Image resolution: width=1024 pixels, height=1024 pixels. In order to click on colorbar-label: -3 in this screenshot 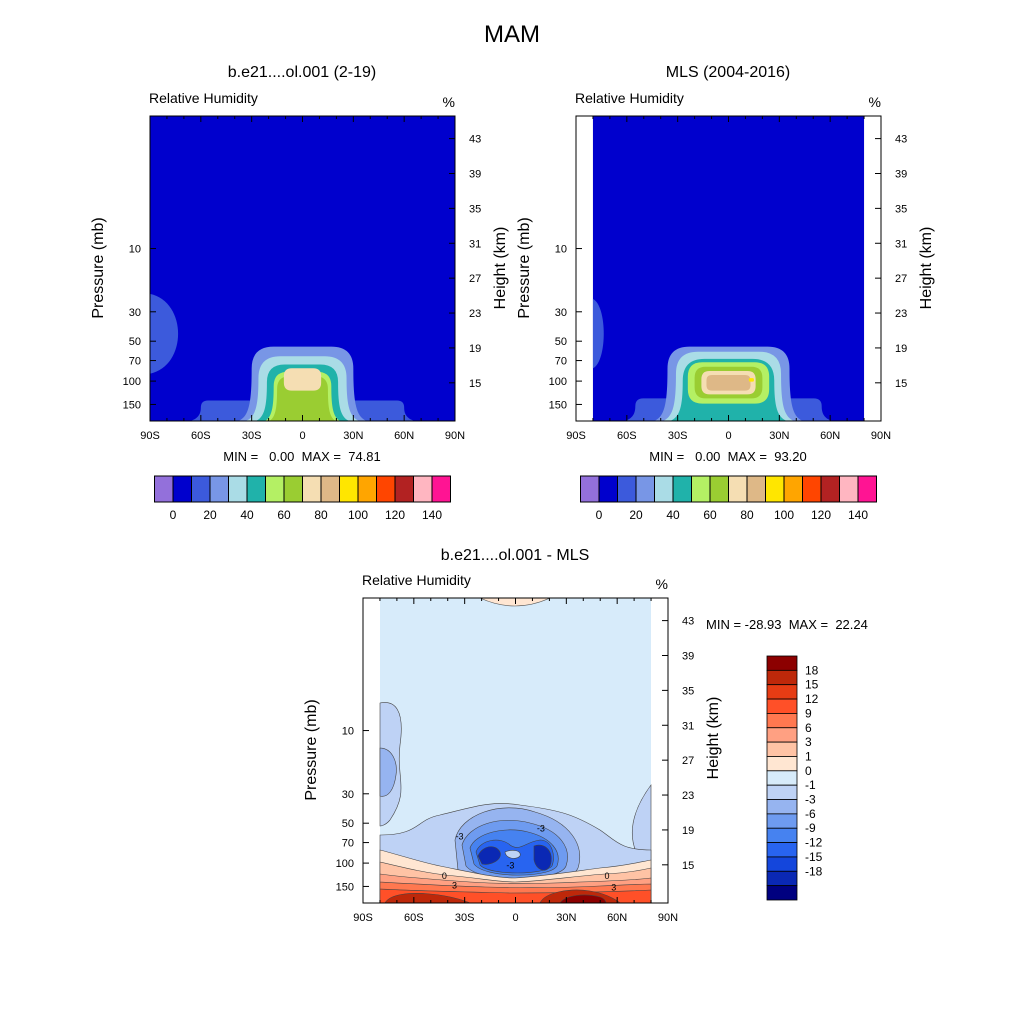, I will do `click(810, 800)`.